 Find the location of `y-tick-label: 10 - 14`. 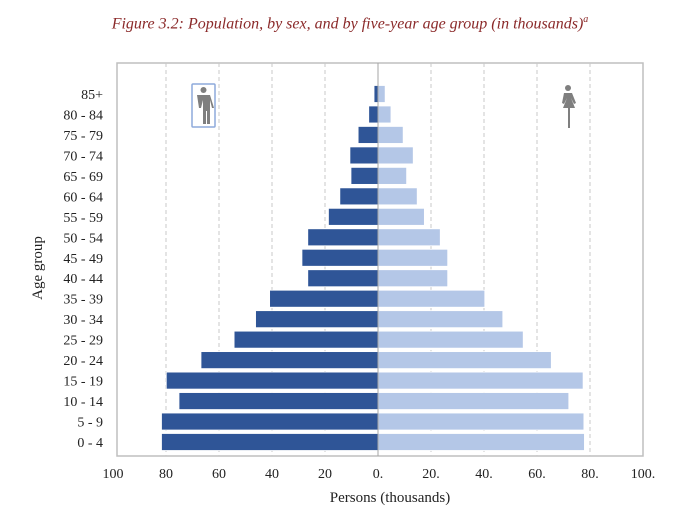

y-tick-label: 10 - 14 is located at coordinates (83, 402).